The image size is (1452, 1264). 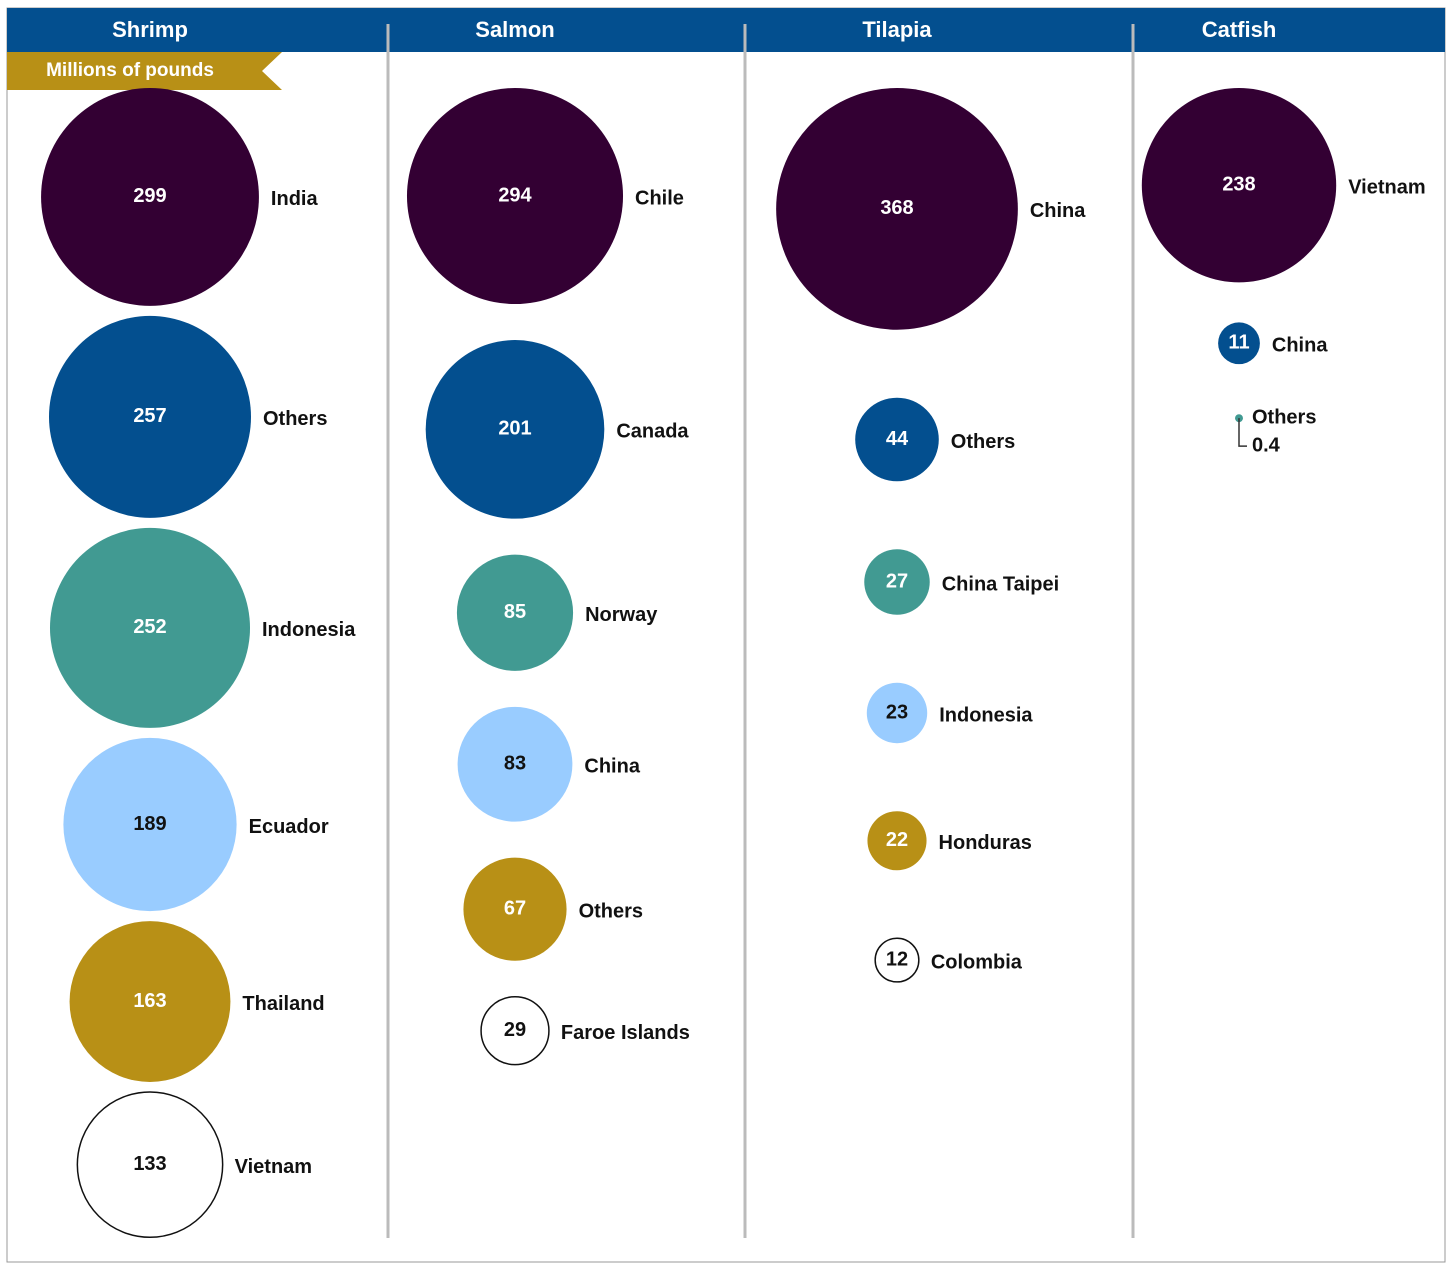 I want to click on bubble-value: 299, so click(x=149, y=196).